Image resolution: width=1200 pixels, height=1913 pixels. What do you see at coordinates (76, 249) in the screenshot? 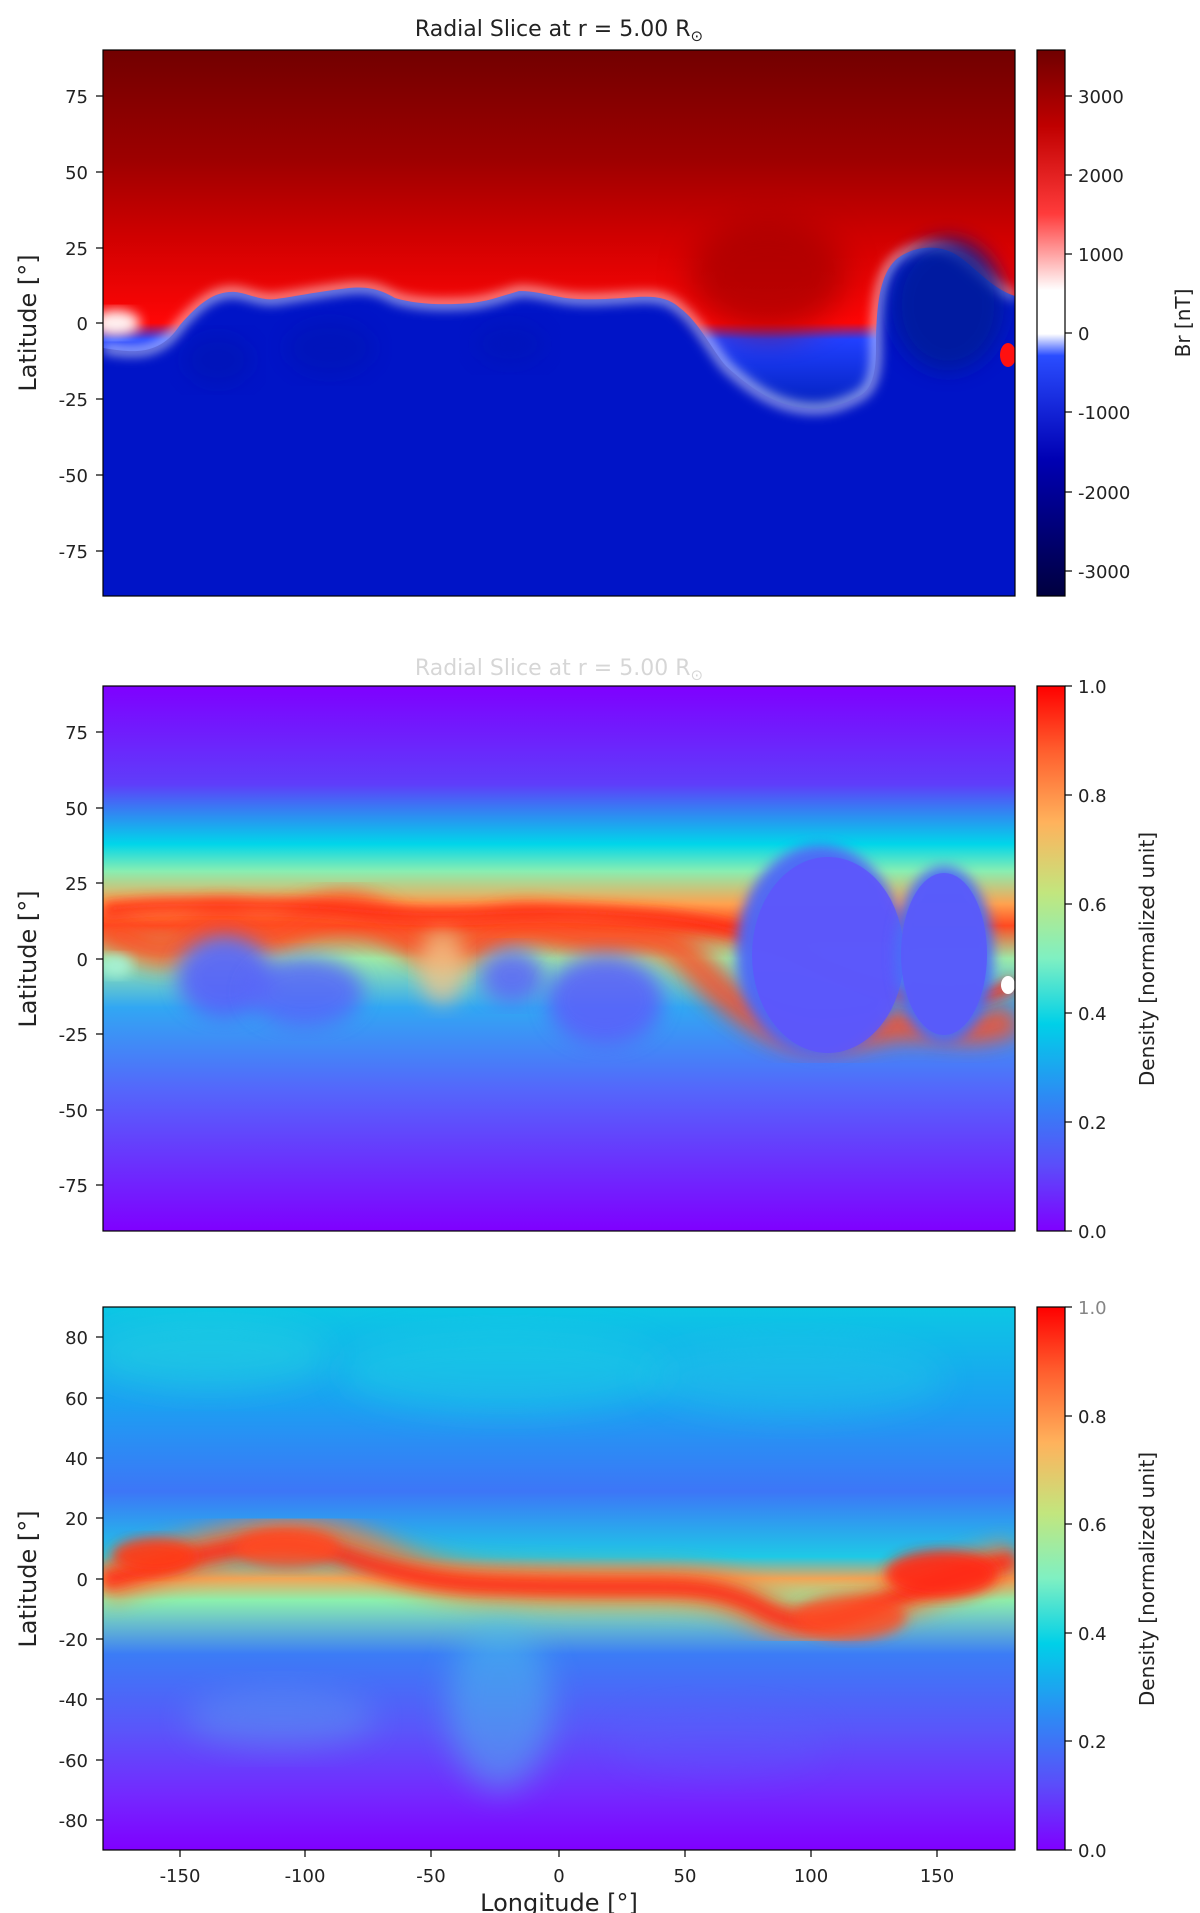
I see `panel1-ytick-label: 25` at bounding box center [76, 249].